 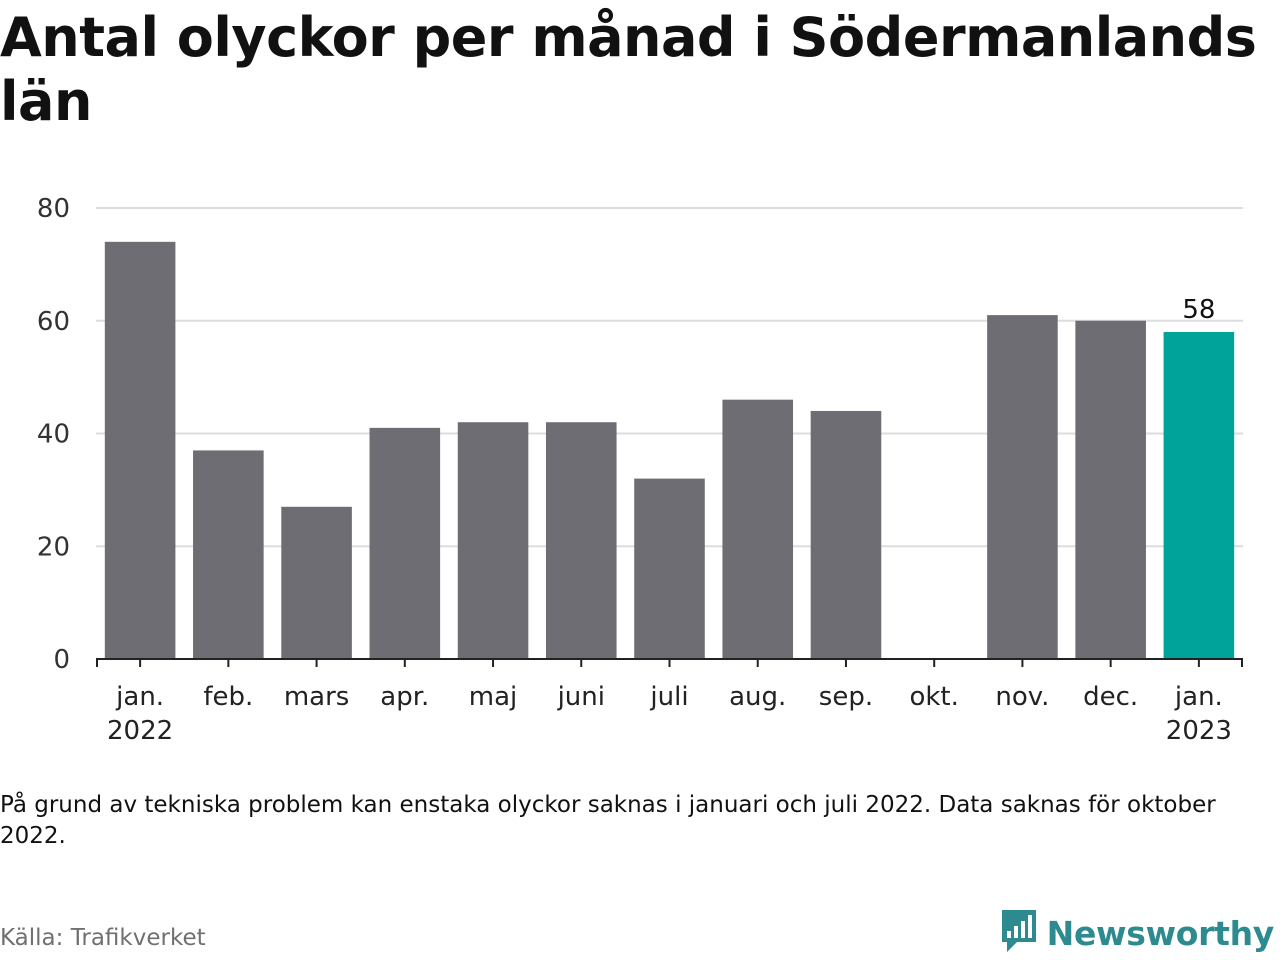 What do you see at coordinates (1199, 731) in the screenshot?
I see `x-tick-year-label: 2023` at bounding box center [1199, 731].